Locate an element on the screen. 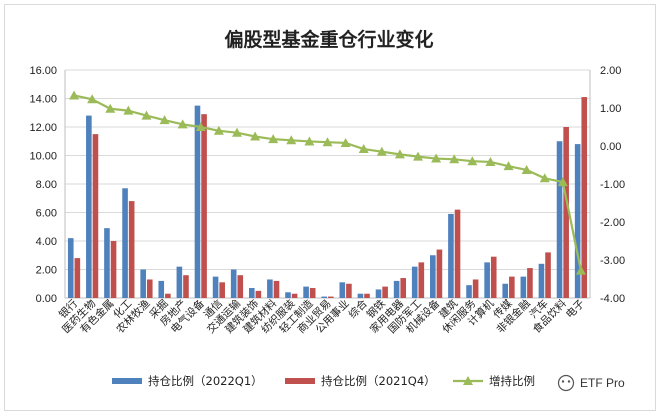  right-y-tick-label: 1.00 is located at coordinates (610, 109).